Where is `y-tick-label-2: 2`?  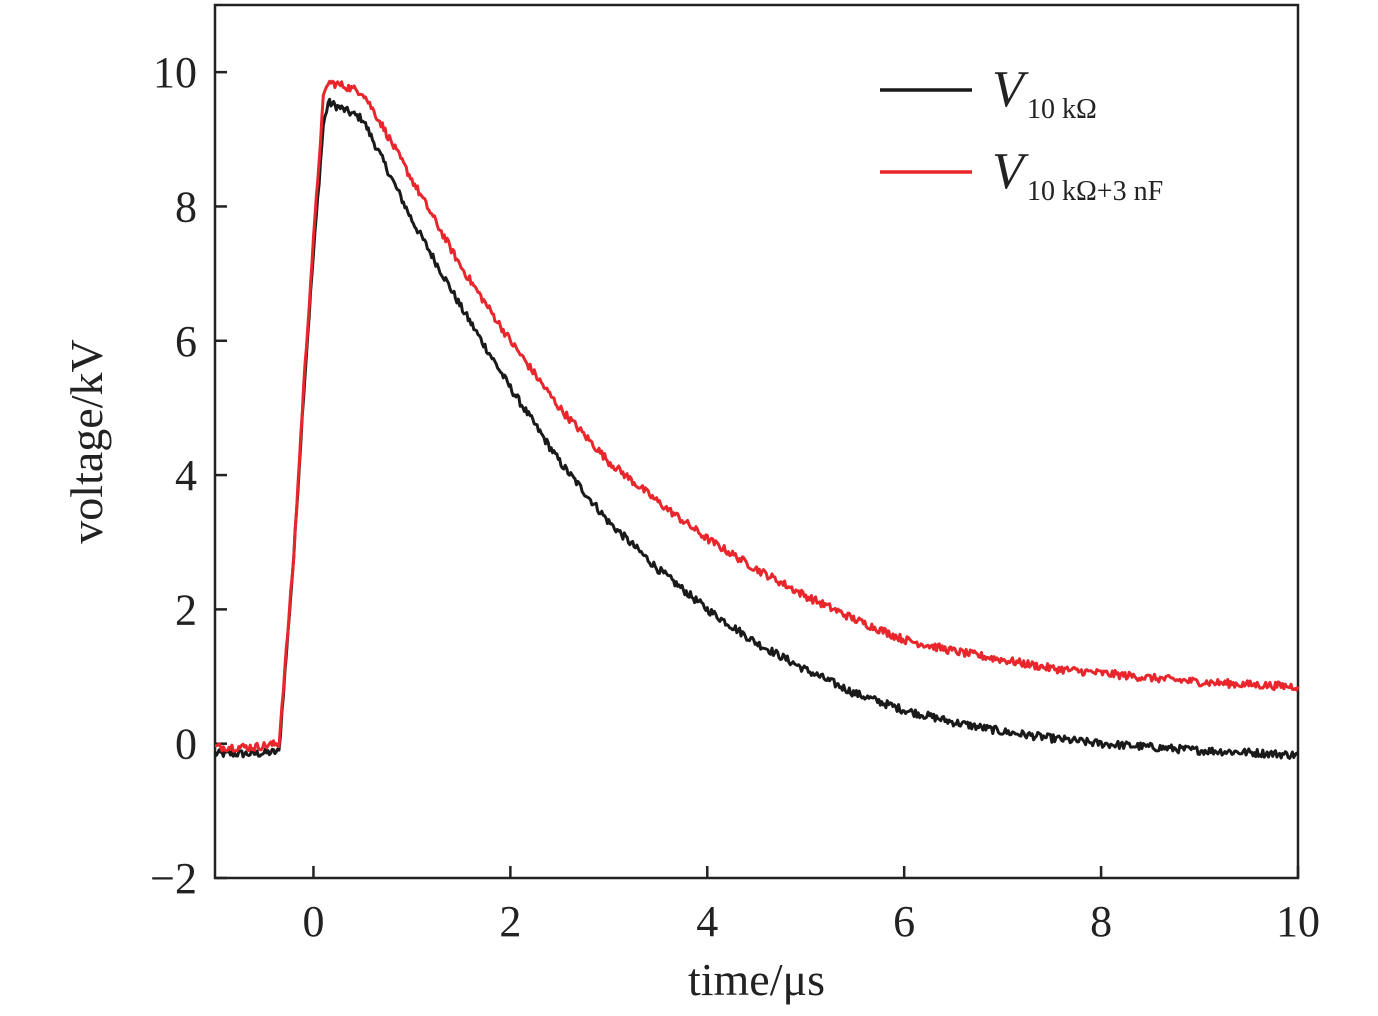 y-tick-label-2: 2 is located at coordinates (186, 609).